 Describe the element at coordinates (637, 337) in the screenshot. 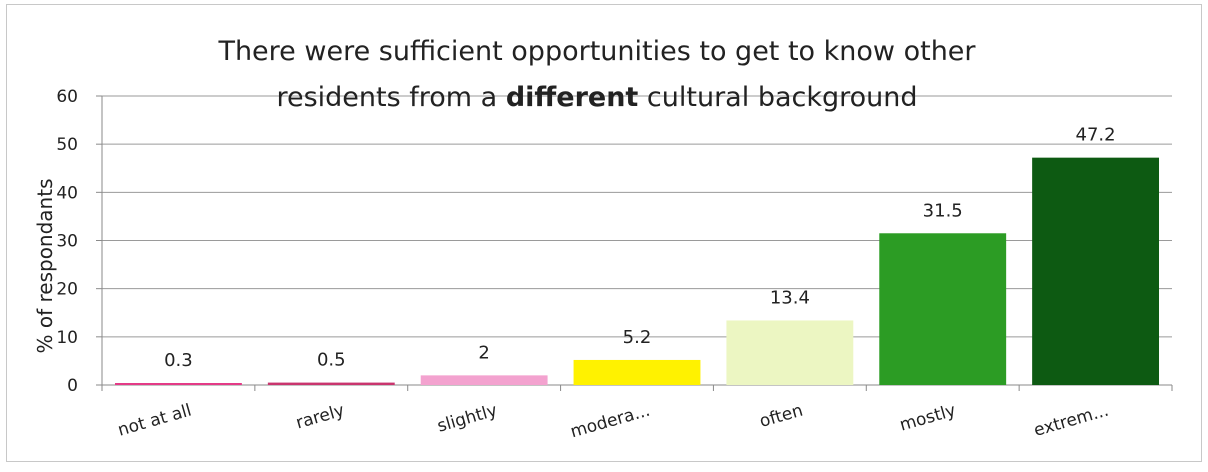

I see `data-label: 5.2` at that location.